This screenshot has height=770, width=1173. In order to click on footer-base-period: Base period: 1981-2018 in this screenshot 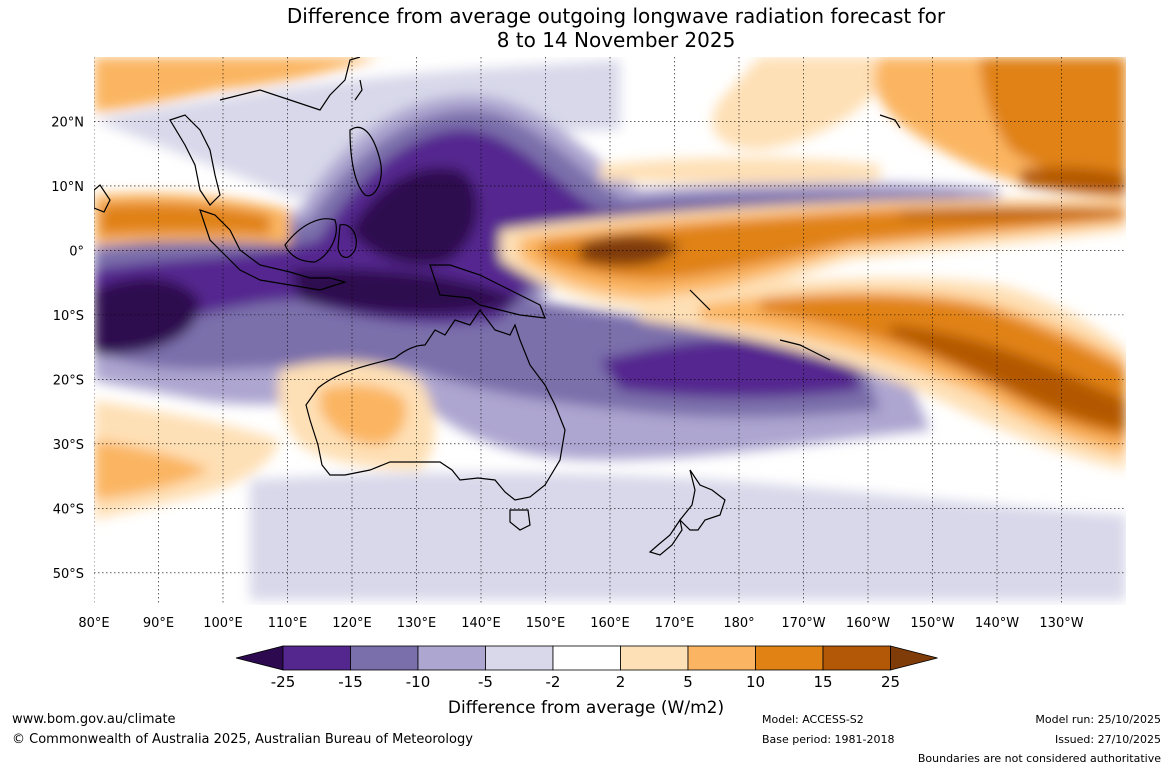, I will do `click(828, 739)`.